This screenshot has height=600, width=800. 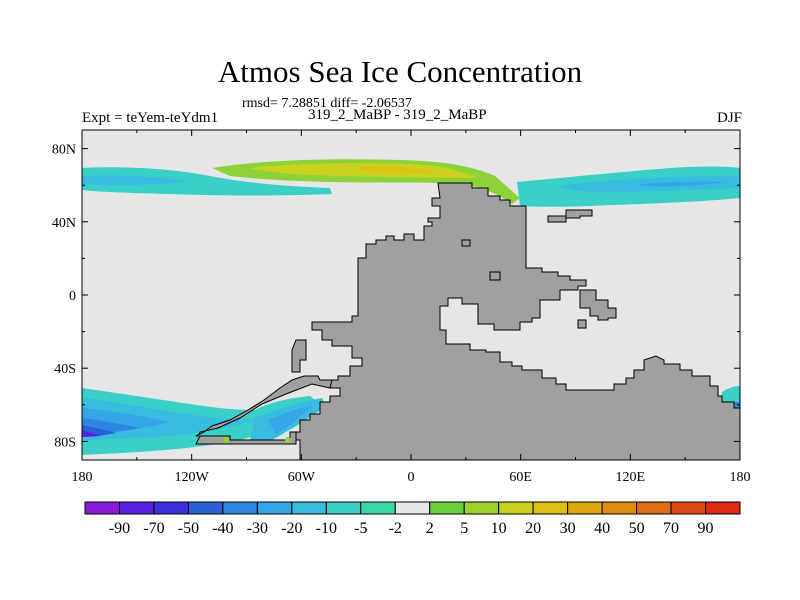 What do you see at coordinates (366, 181) in the screenshot?
I see `arctic-positive-anomaly` at bounding box center [366, 181].